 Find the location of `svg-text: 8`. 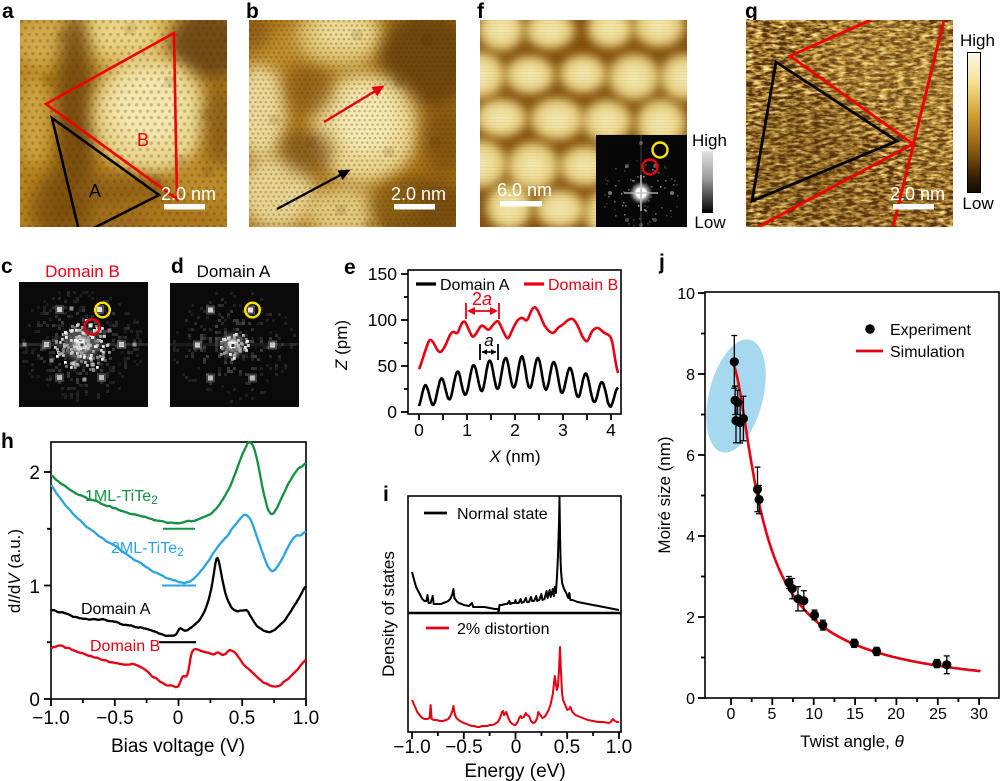

svg-text: 8 is located at coordinates (690, 375).